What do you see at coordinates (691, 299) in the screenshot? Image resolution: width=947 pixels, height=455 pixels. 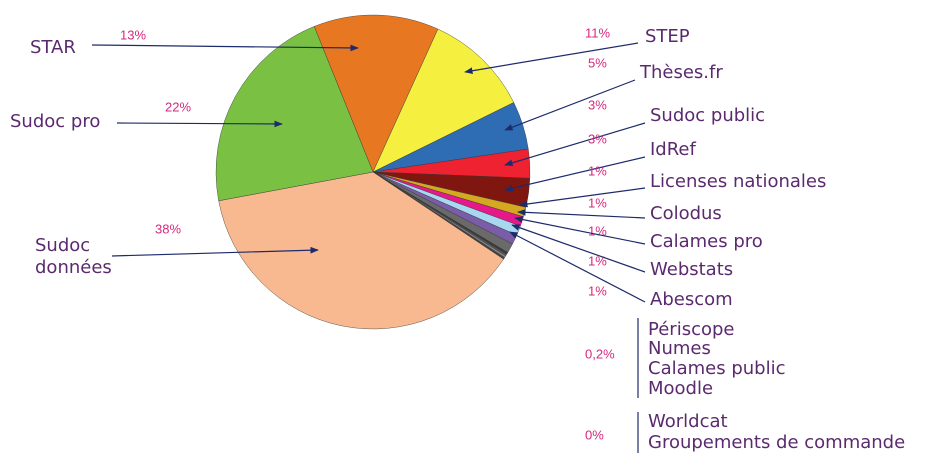 I see `slice-label: Abescom` at bounding box center [691, 299].